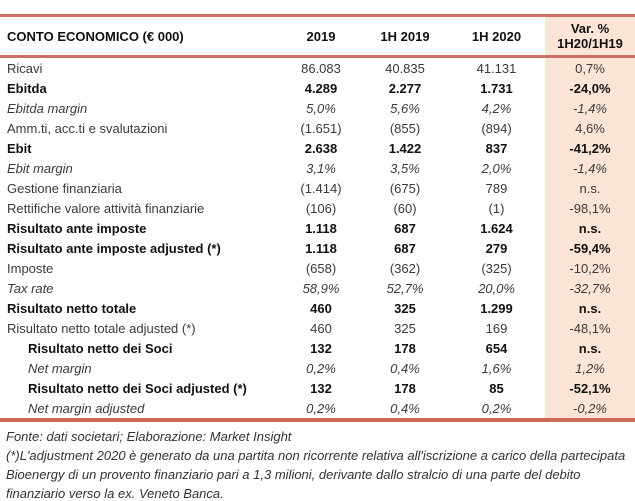 This screenshot has width=635, height=501. What do you see at coordinates (496, 248) in the screenshot?
I see `cell-1h2020: 279` at bounding box center [496, 248].